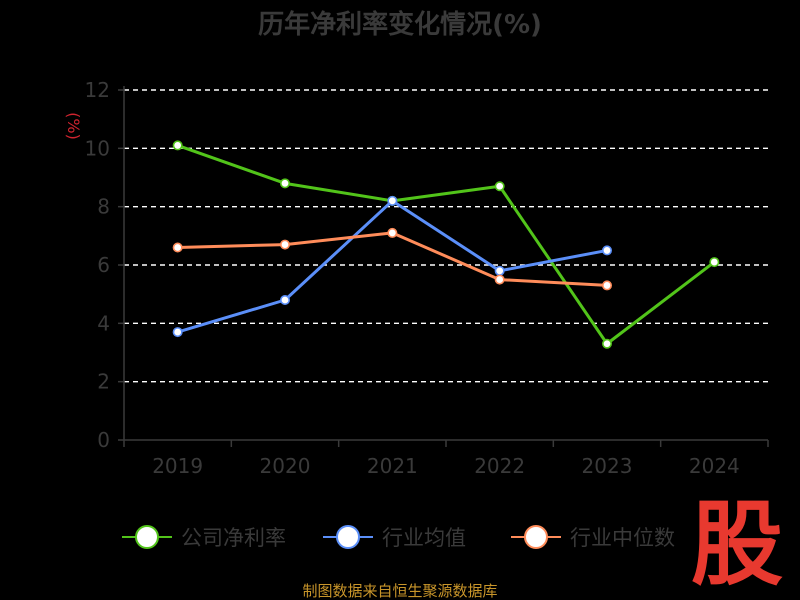 The height and width of the screenshot is (600, 800). Describe the element at coordinates (97, 90) in the screenshot. I see `y-tick-label: 12` at that location.